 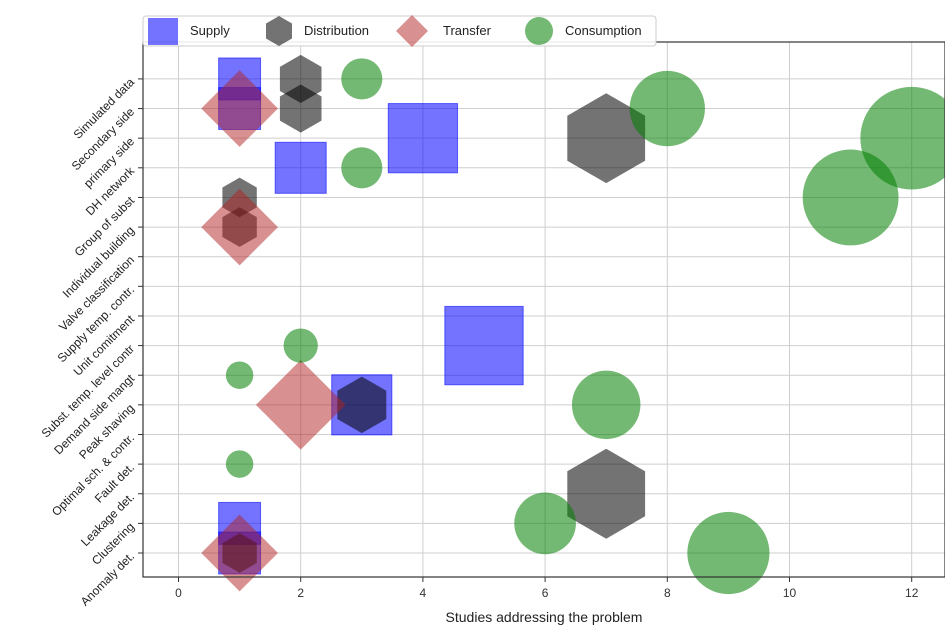 I want to click on legend-marker-distribution, so click(x=279, y=31).